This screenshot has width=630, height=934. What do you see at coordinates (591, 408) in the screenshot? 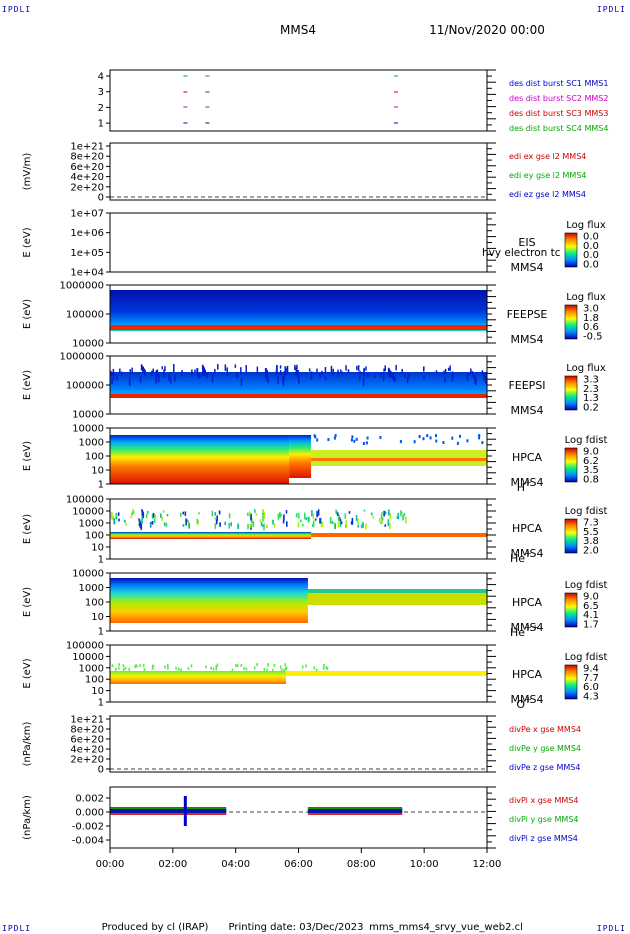
I see `colorbar-tick-label: 0.2` at bounding box center [591, 408].